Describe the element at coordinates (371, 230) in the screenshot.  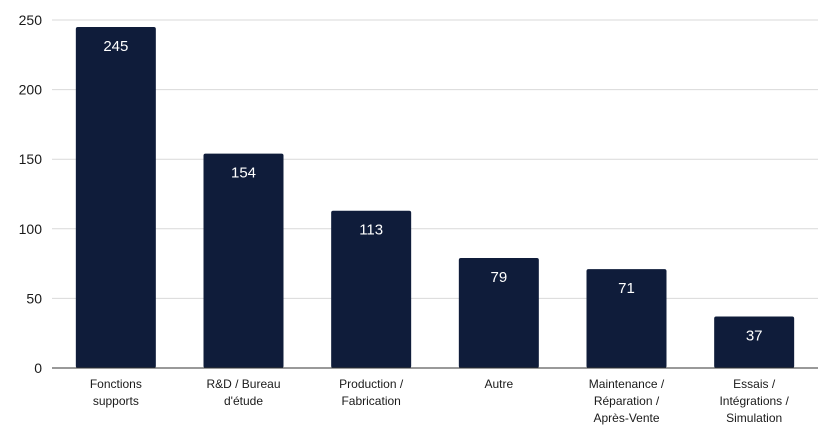
I see `bar-value-label: 113` at that location.